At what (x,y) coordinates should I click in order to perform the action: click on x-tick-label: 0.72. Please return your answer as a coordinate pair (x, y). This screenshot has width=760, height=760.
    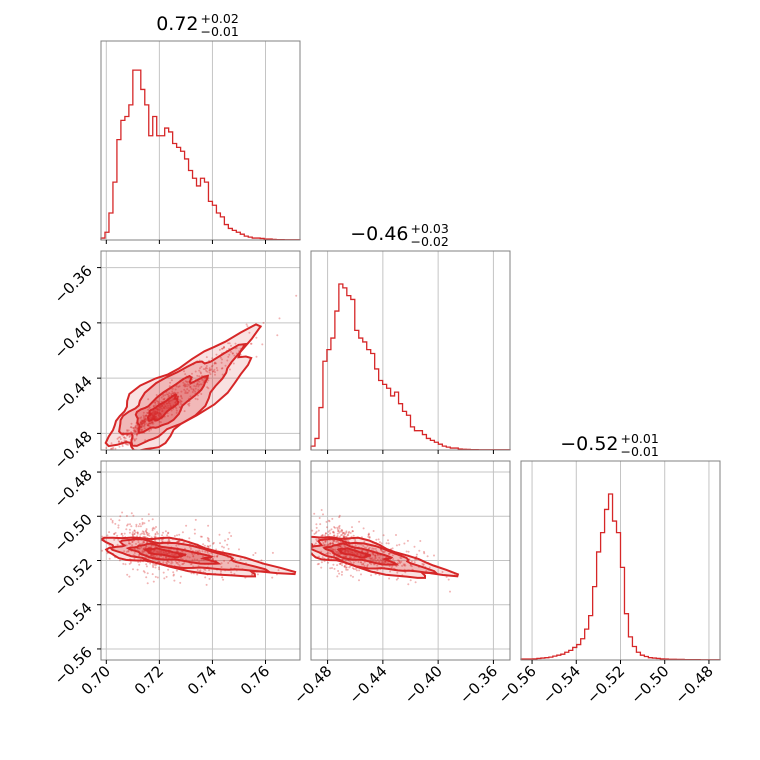
    Looking at the image, I should click on (149, 680).